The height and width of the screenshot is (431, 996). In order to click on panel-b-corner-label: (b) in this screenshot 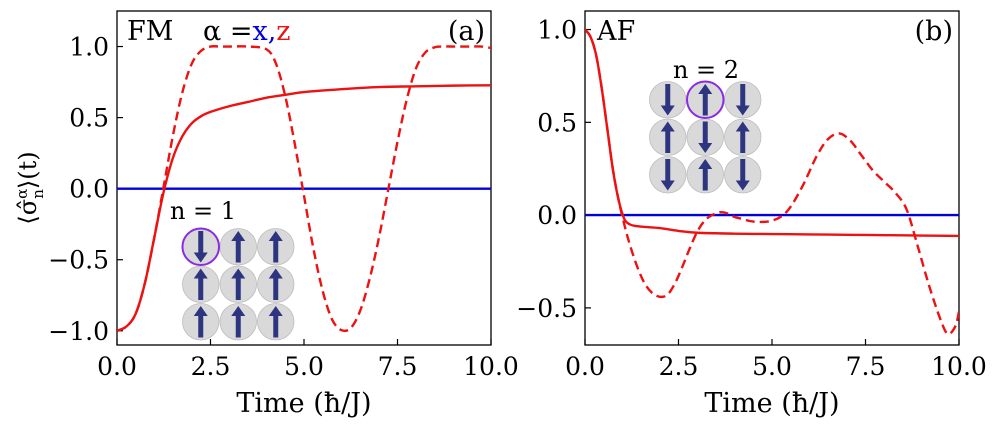, I will do `click(934, 31)`.